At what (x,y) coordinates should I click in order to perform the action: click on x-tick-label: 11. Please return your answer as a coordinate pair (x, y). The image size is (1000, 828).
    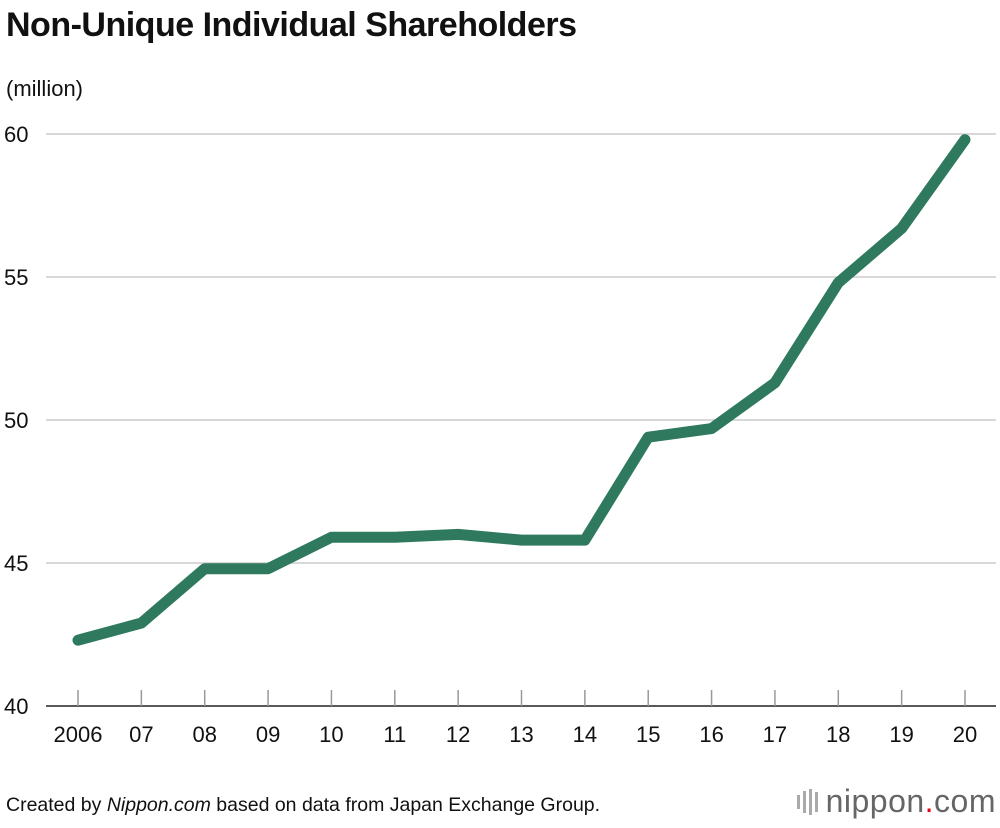
    Looking at the image, I should click on (394, 734).